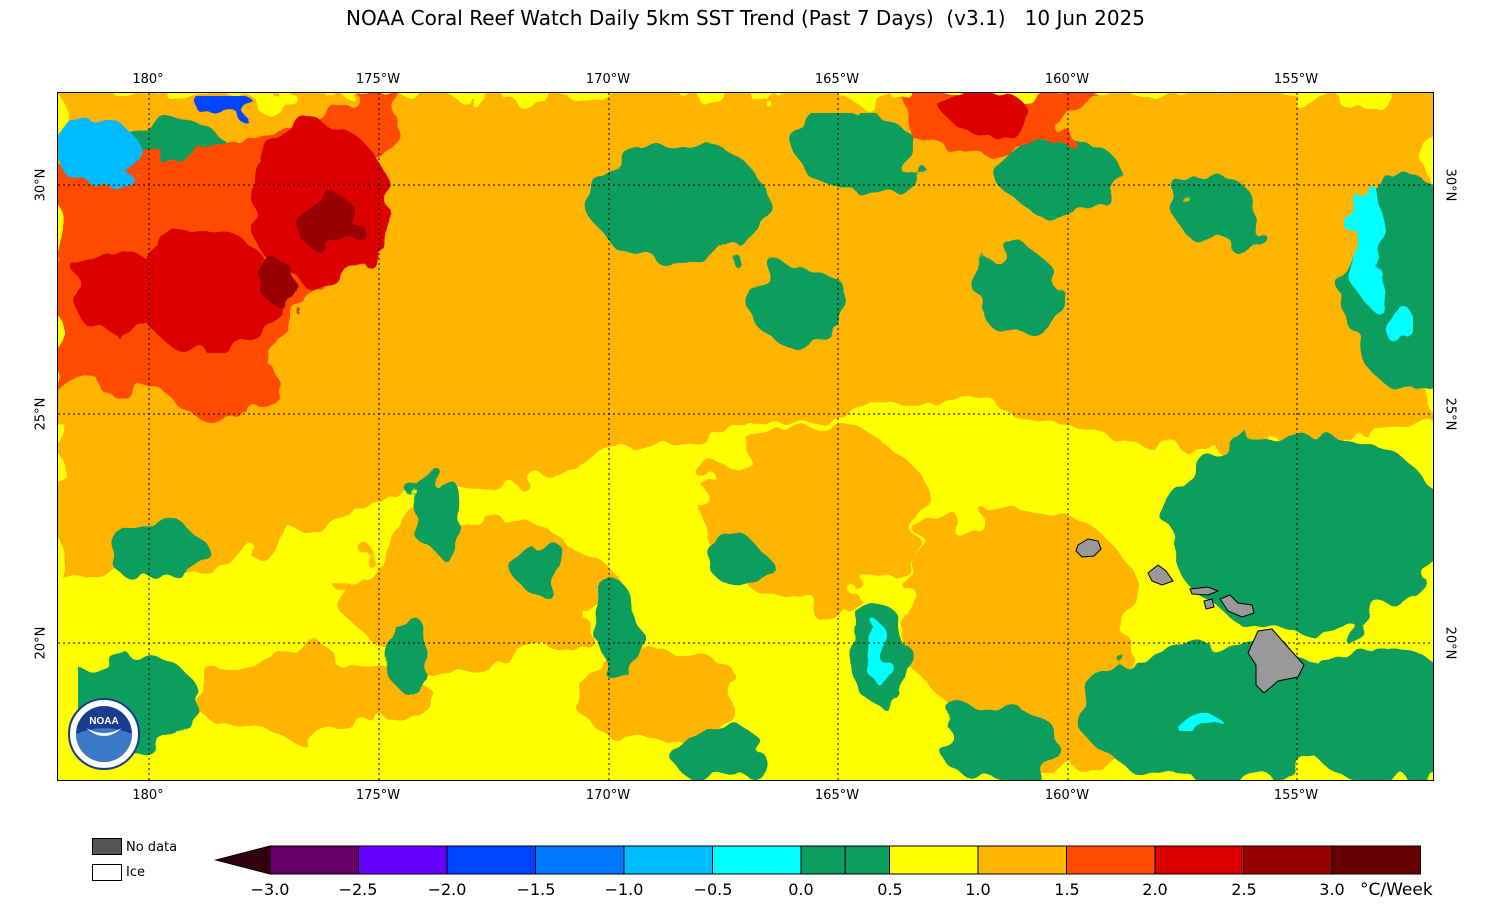  What do you see at coordinates (536, 889) in the screenshot?
I see `colorbar-label: −1.5` at bounding box center [536, 889].